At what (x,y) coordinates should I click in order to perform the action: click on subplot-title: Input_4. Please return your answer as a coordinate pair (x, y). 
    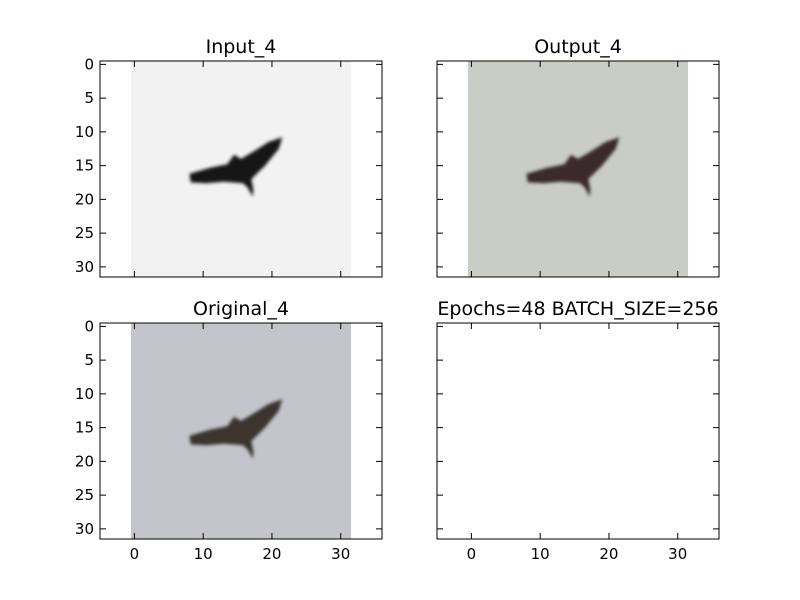
    Looking at the image, I should click on (241, 47).